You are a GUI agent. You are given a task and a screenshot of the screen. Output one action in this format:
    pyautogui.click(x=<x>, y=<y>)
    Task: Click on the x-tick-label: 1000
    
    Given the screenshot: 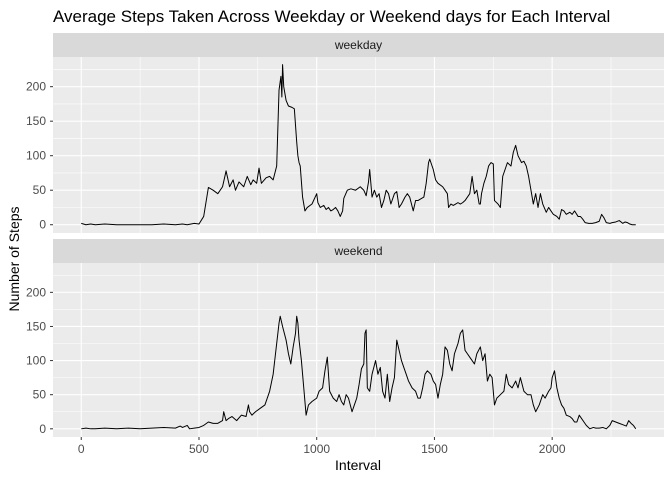 What is the action you would take?
    pyautogui.click(x=316, y=449)
    